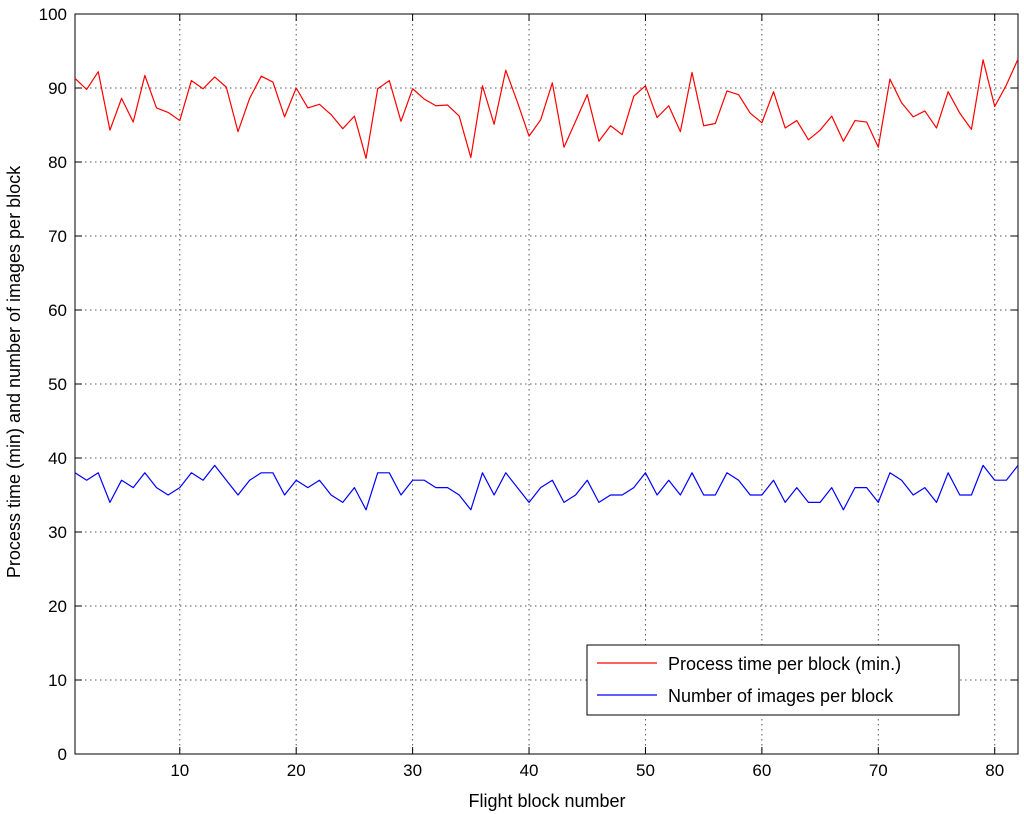  What do you see at coordinates (784, 664) in the screenshot?
I see `legend-label-process-time: Process time per block (min.)` at bounding box center [784, 664].